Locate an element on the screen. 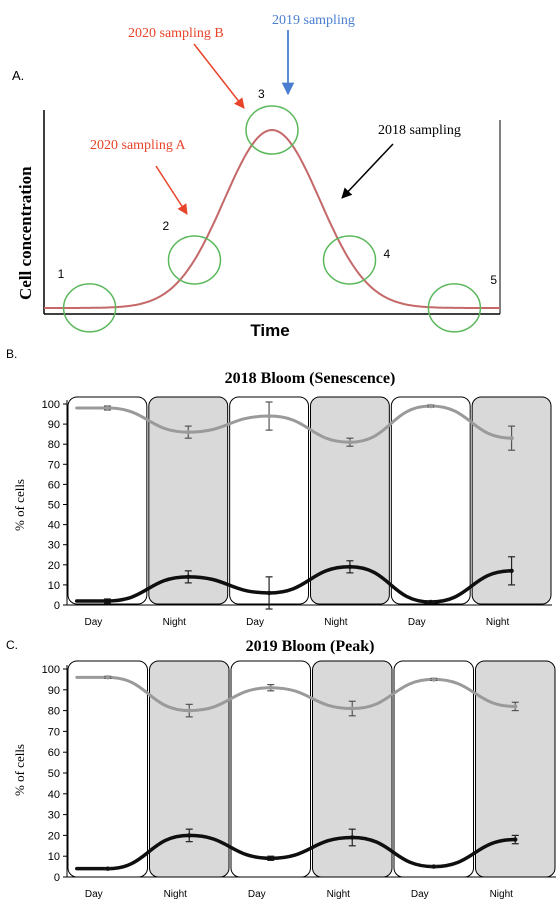 This screenshot has width=556, height=899. sampling-point-label-2: 2 is located at coordinates (165, 226).